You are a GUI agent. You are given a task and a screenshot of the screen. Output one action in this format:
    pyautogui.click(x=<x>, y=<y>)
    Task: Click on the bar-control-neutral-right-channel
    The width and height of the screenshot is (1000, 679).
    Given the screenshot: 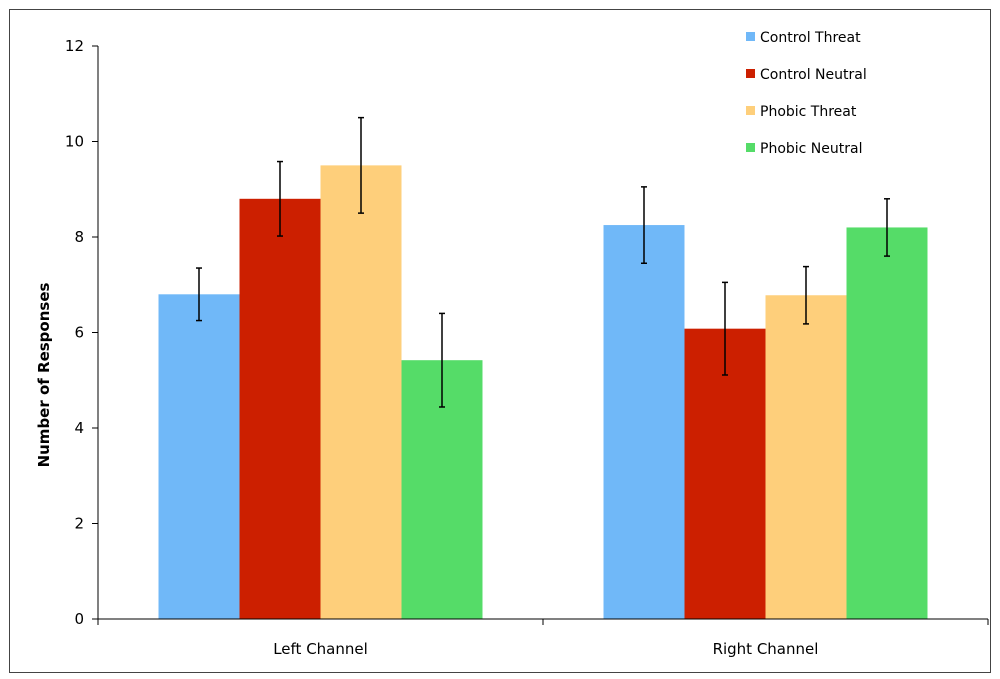 What is the action you would take?
    pyautogui.click(x=725, y=473)
    